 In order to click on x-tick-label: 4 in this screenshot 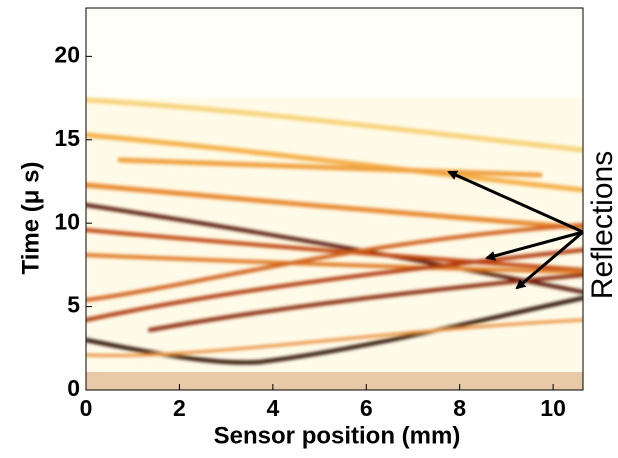, I will do `click(272, 408)`.